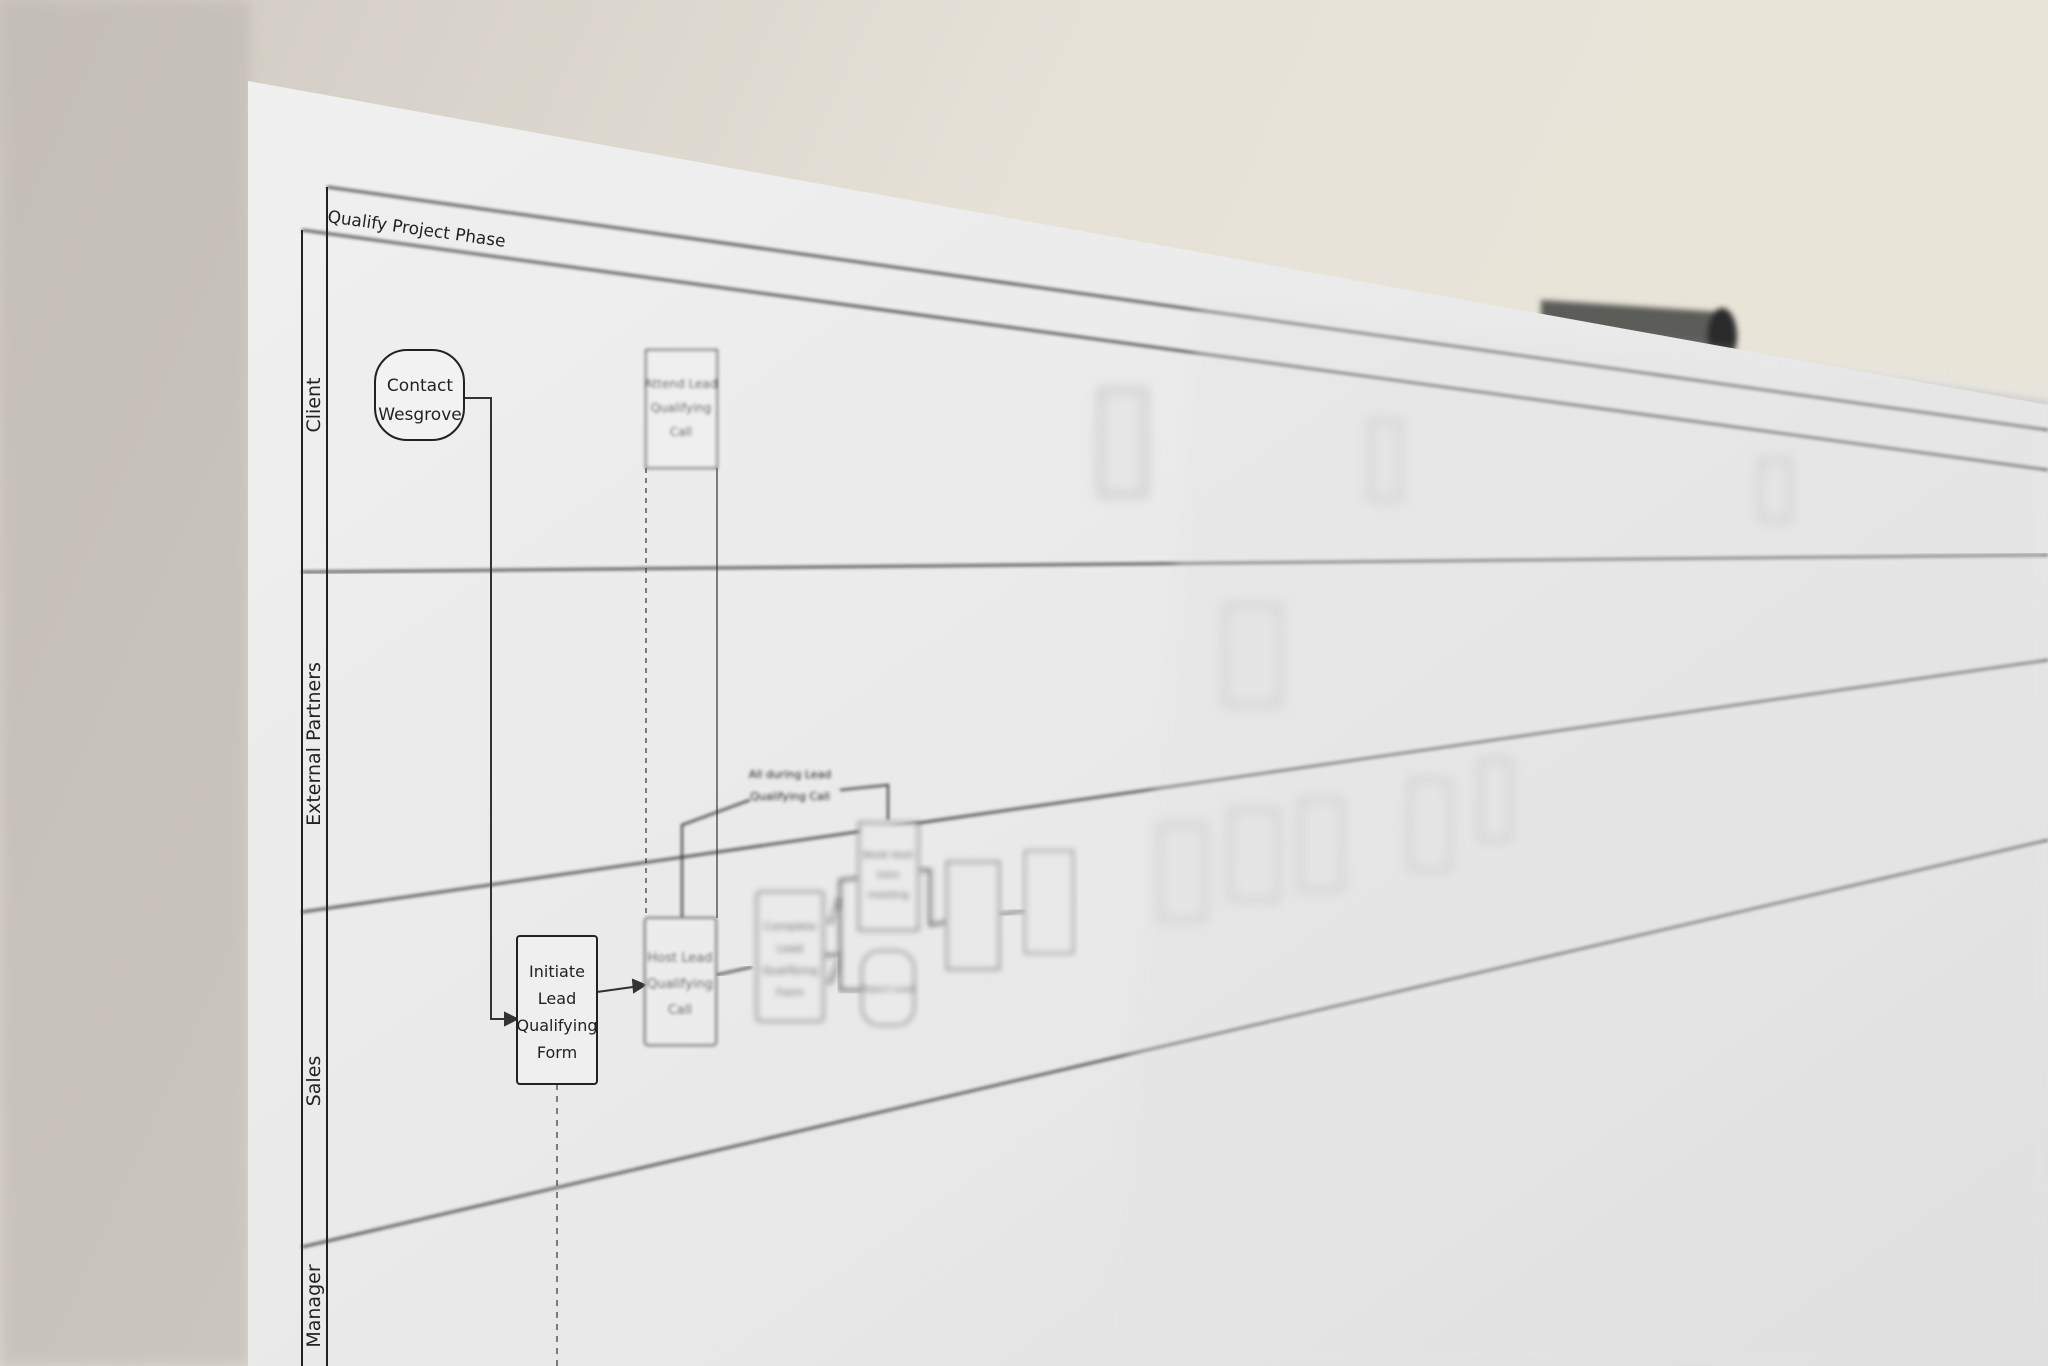 Image resolution: width=2048 pixels, height=1366 pixels. Describe the element at coordinates (680, 981) in the screenshot. I see `node-host-lead-qualifying-call: Host Lead Qualifying Call` at that location.